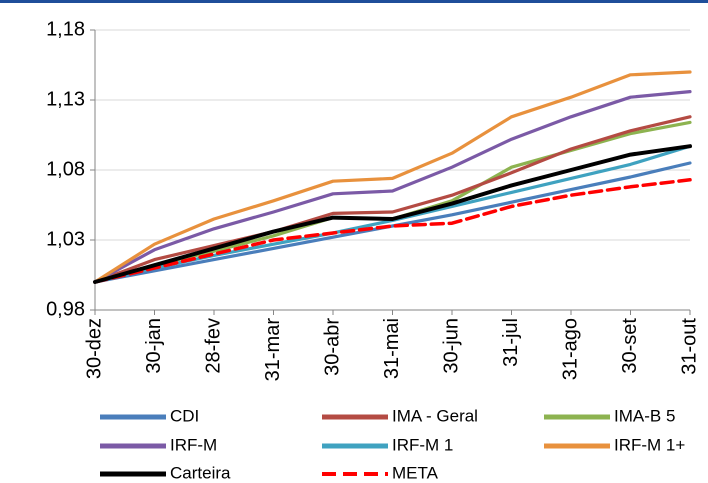 This screenshot has height=483, width=708. What do you see at coordinates (200, 472) in the screenshot?
I see `legend-label-carteira: Carteira` at bounding box center [200, 472].